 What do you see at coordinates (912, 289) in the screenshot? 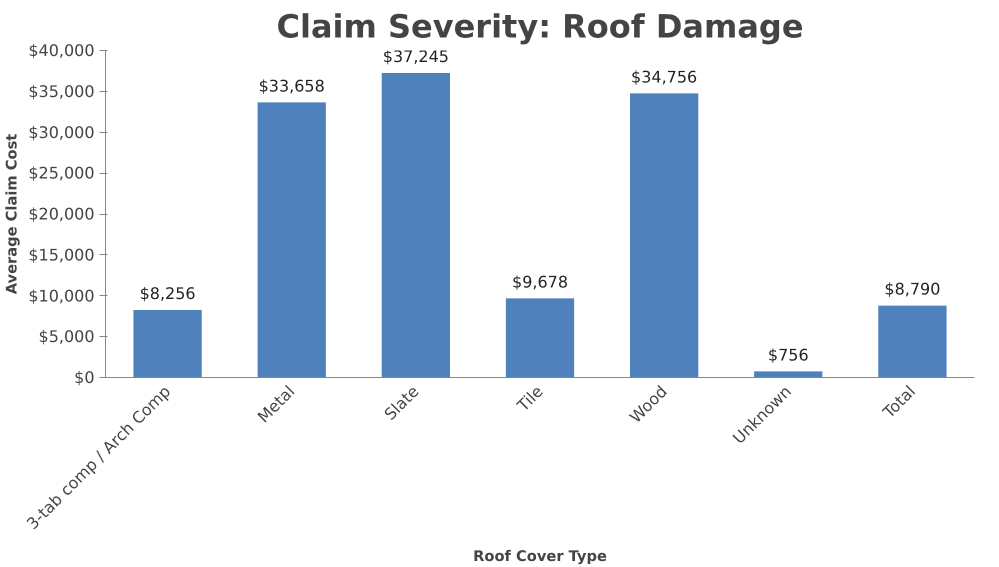
I see `data-label: $8,790` at bounding box center [912, 289].